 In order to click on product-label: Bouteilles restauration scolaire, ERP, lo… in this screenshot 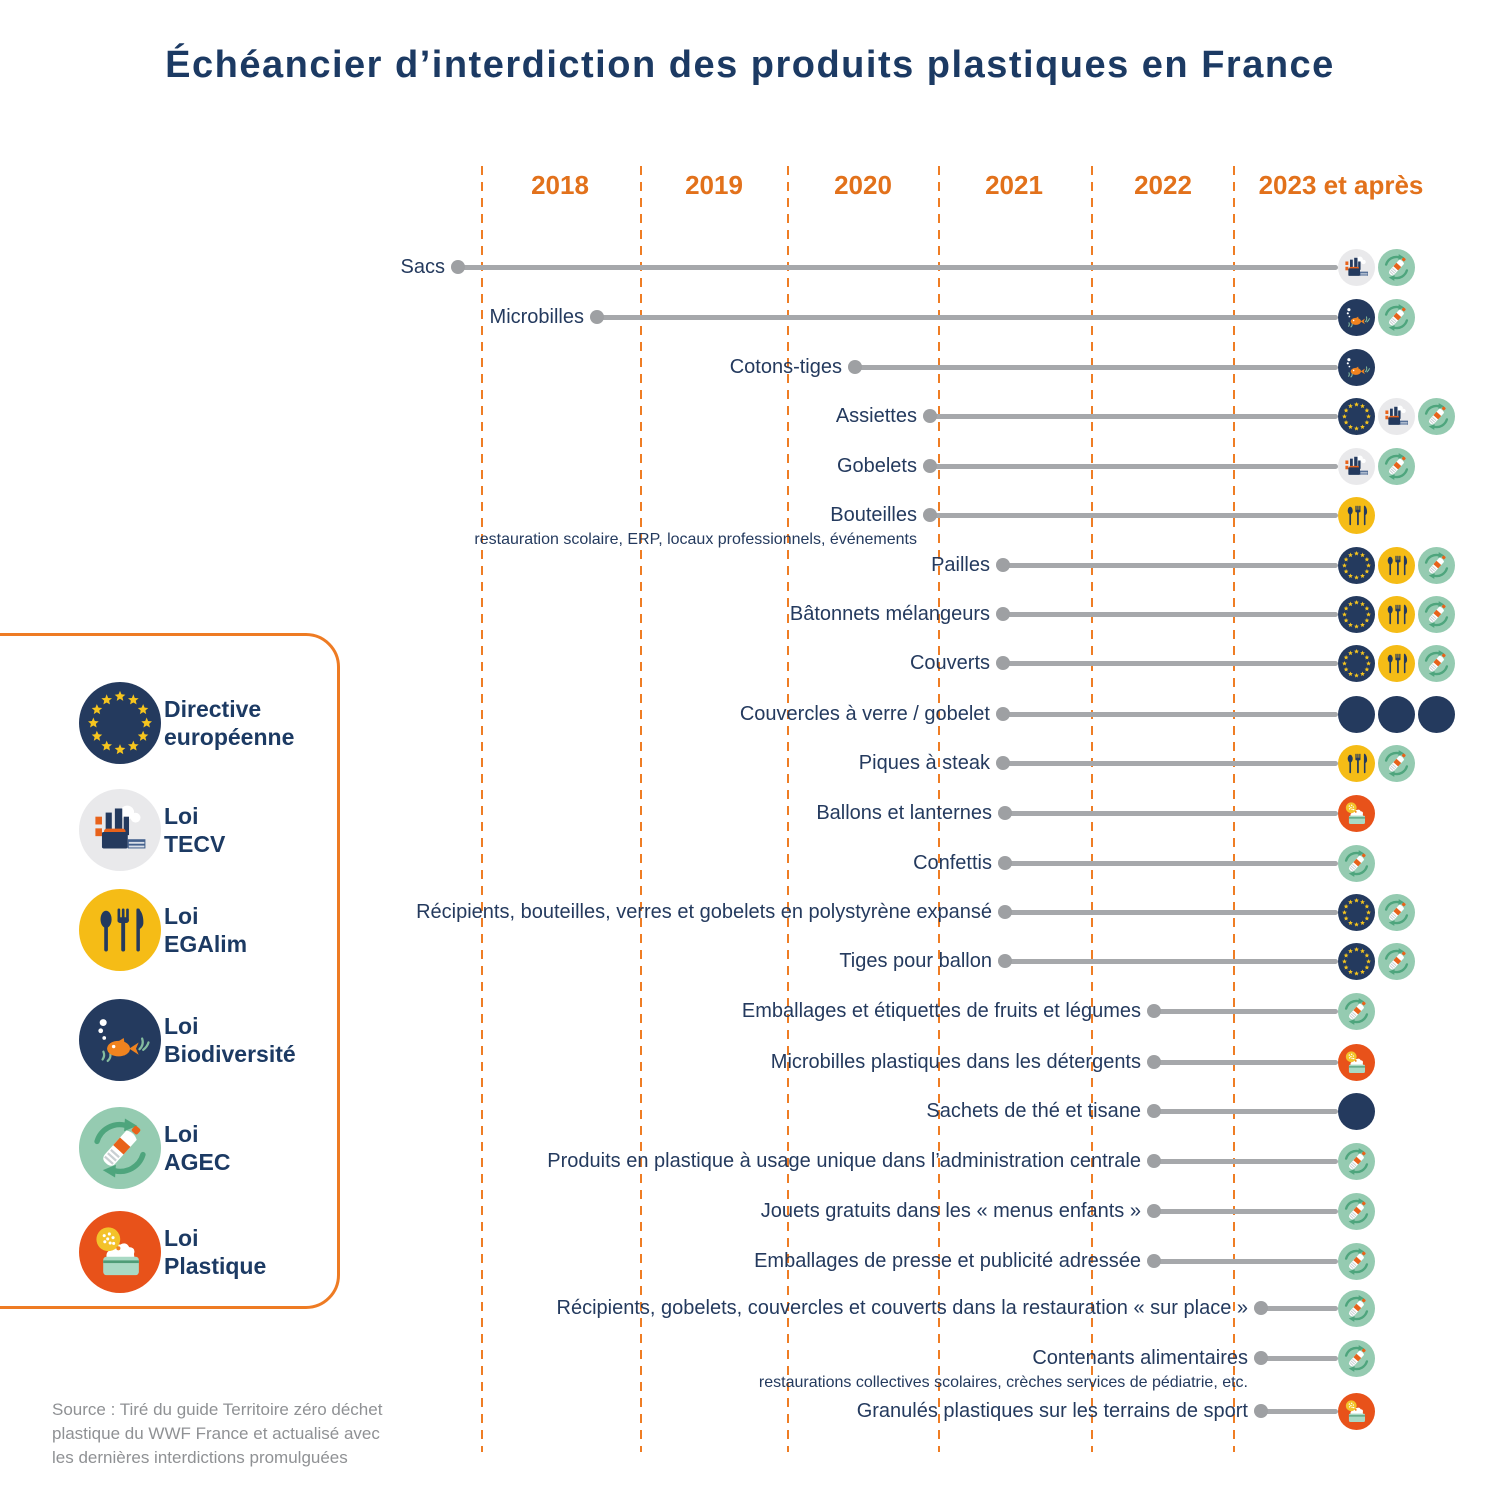, I will do `click(695, 526)`.